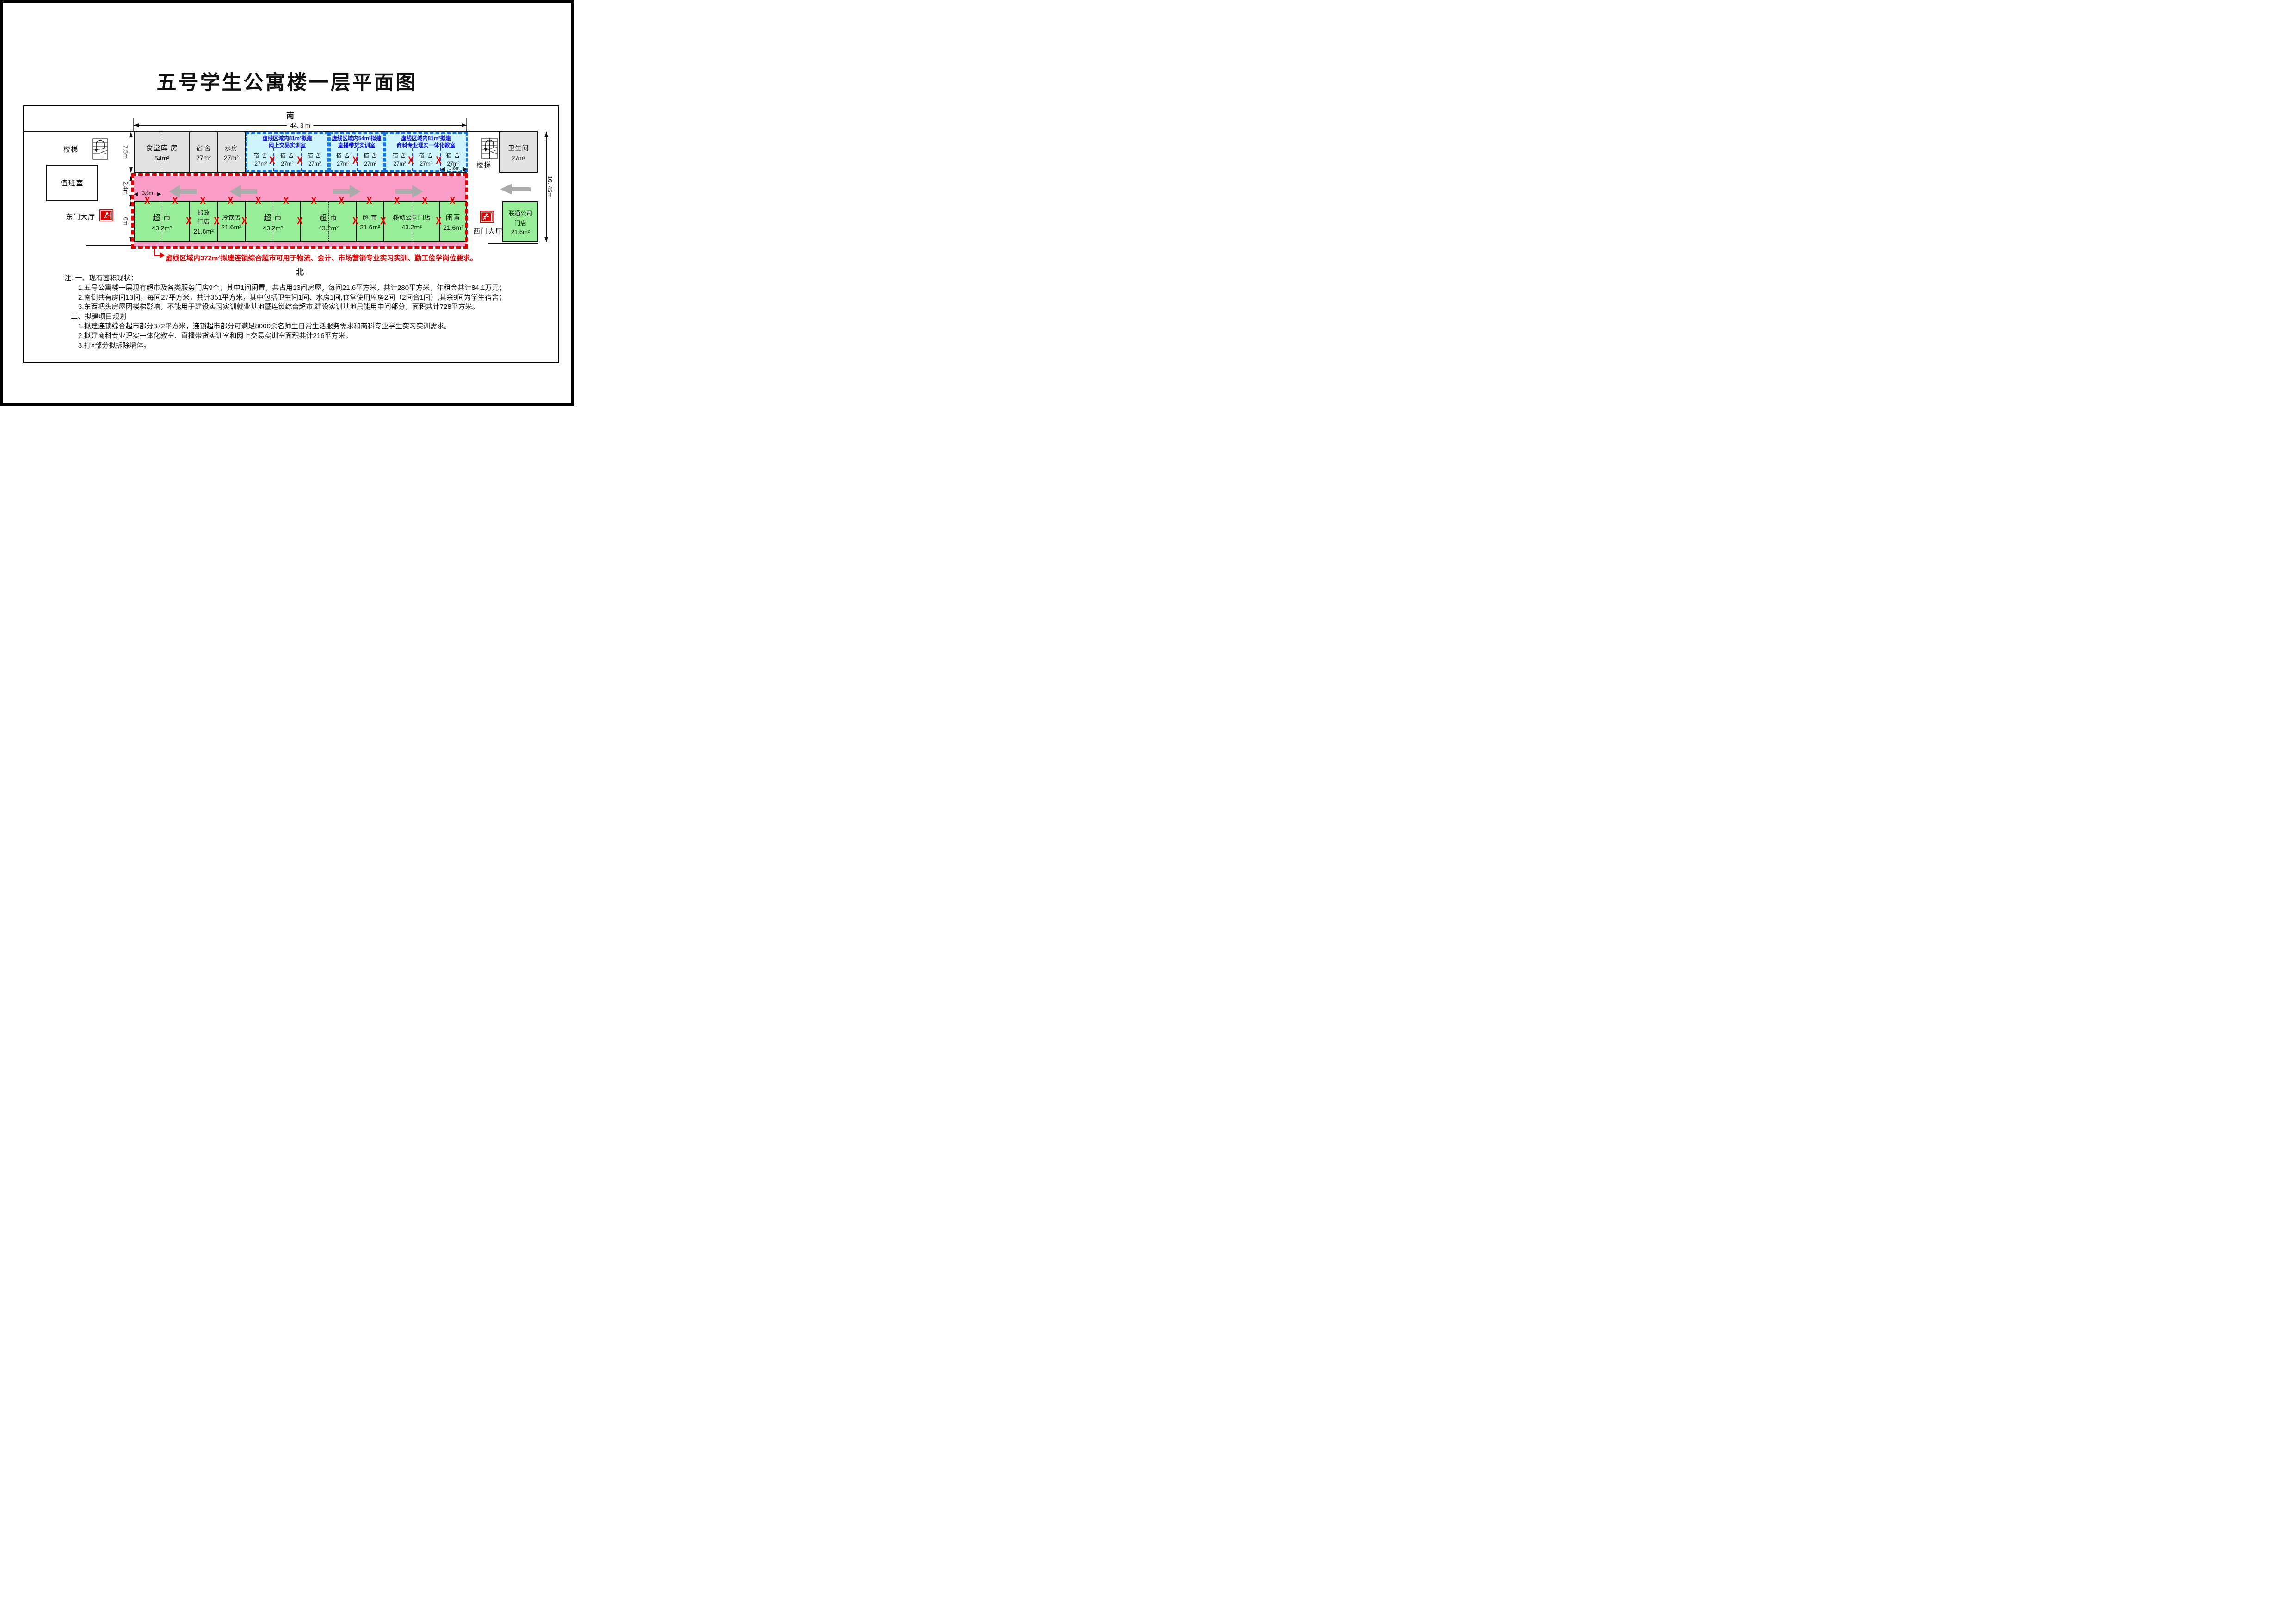  Describe the element at coordinates (357, 145) in the screenshot. I see `zone-label-line2: 直播带货实训室` at that location.